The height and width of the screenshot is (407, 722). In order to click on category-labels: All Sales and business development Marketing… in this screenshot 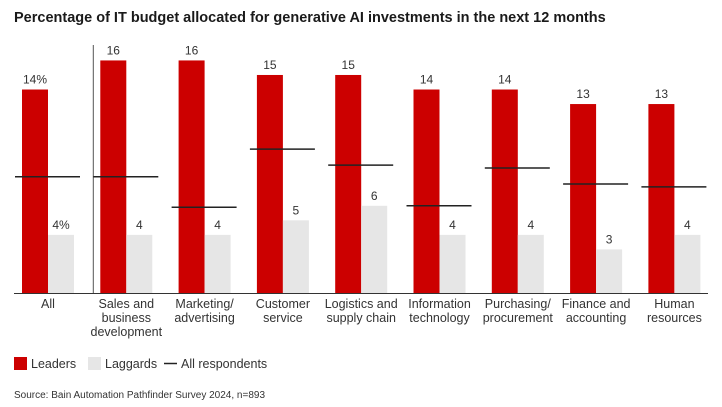, I will do `click(371, 318)`.